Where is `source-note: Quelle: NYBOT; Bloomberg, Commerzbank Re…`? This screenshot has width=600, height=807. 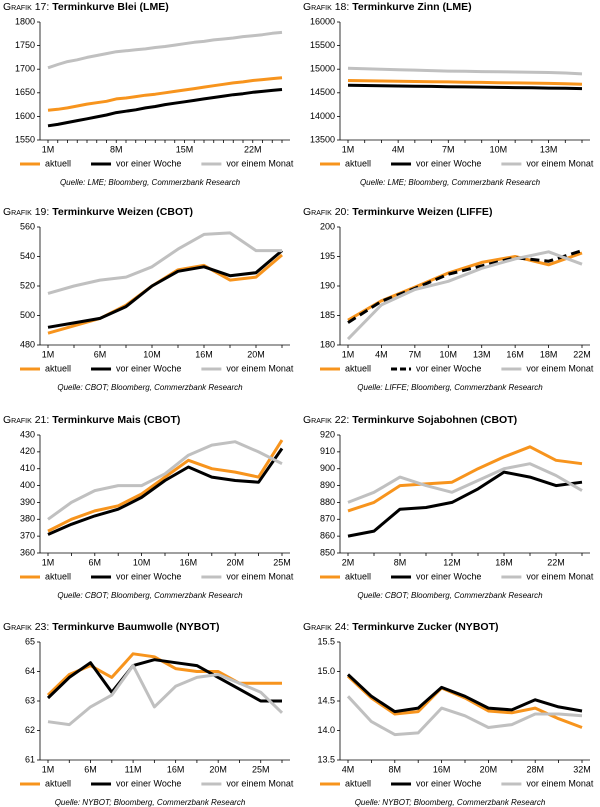 source-note: Quelle: NYBOT; Bloomberg, Commerzbank Re… is located at coordinates (450, 802).